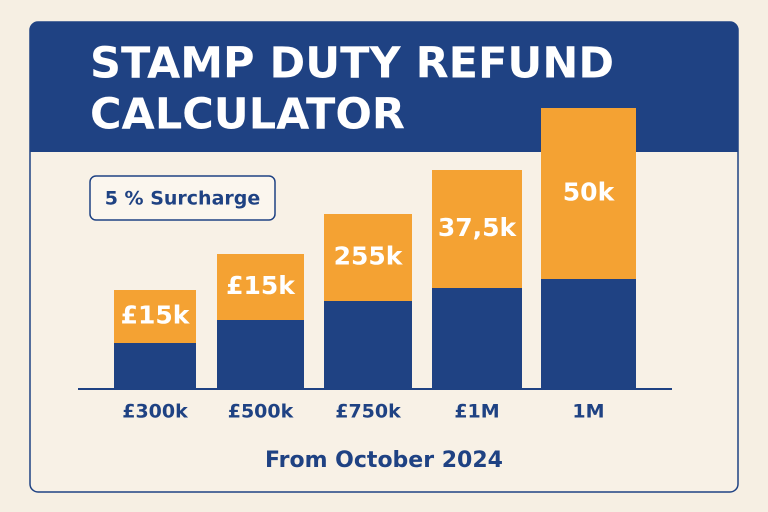 The height and width of the screenshot is (512, 768). What do you see at coordinates (476, 412) in the screenshot?
I see `category-label: £1M` at bounding box center [476, 412].